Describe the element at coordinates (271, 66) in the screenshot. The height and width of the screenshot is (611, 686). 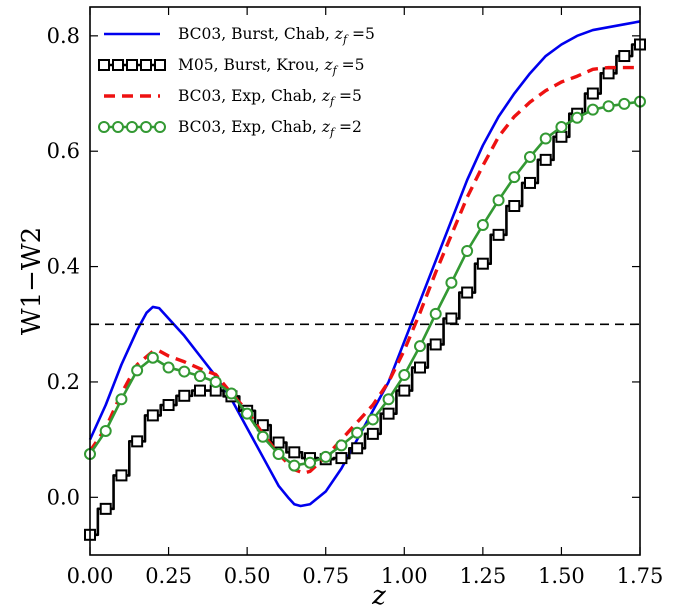
I see `legend-label: M05, Burst, Krou, zf =5` at that location.